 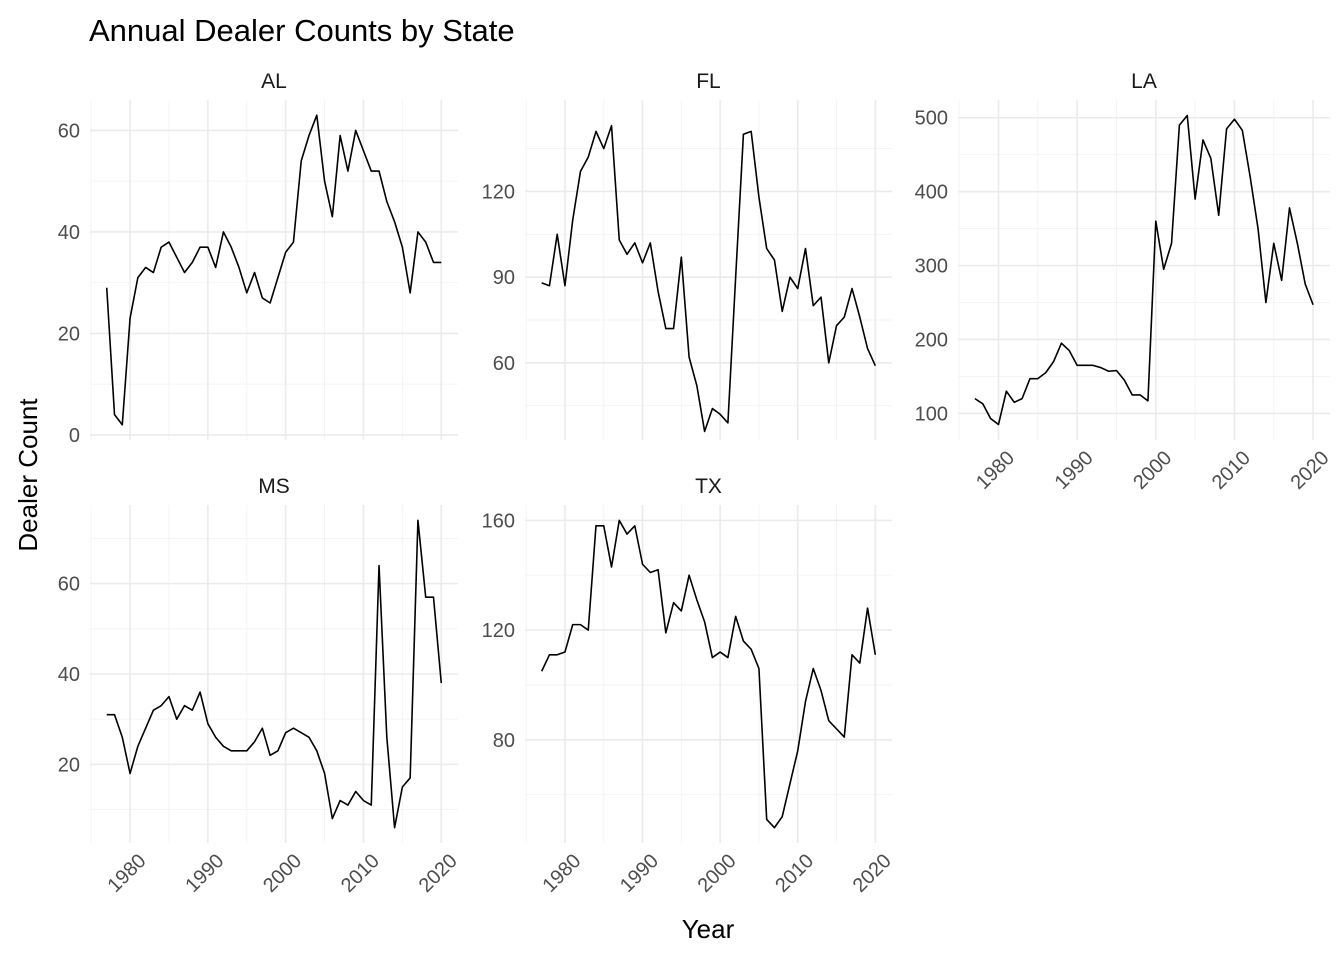 What do you see at coordinates (504, 741) in the screenshot?
I see `y-tick-label: 80` at bounding box center [504, 741].